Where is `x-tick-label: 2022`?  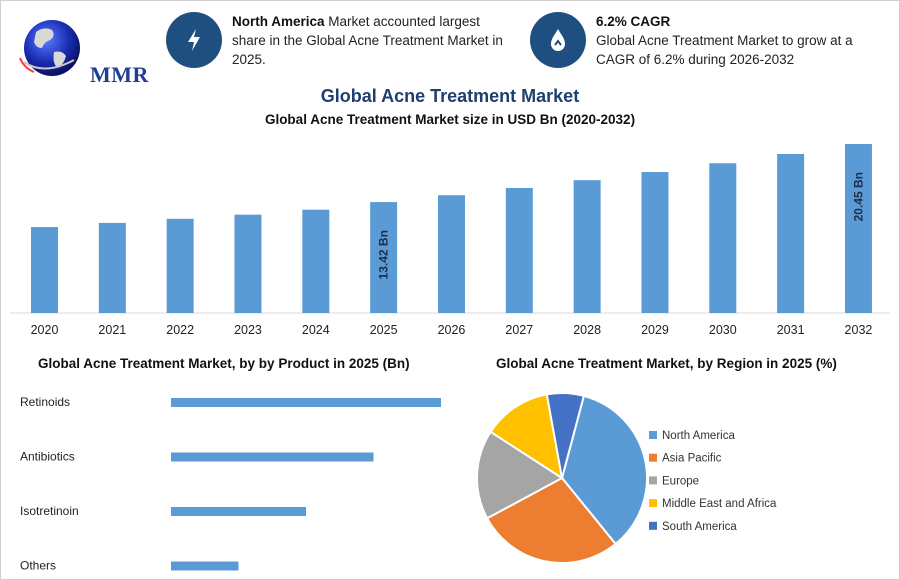
x-tick-label: 2022 is located at coordinates (180, 330).